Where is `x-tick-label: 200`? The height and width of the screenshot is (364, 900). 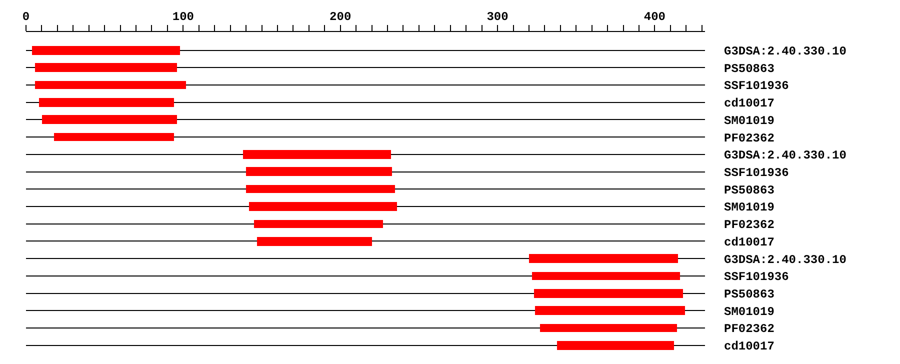
x-tick-label: 200 is located at coordinates (341, 17).